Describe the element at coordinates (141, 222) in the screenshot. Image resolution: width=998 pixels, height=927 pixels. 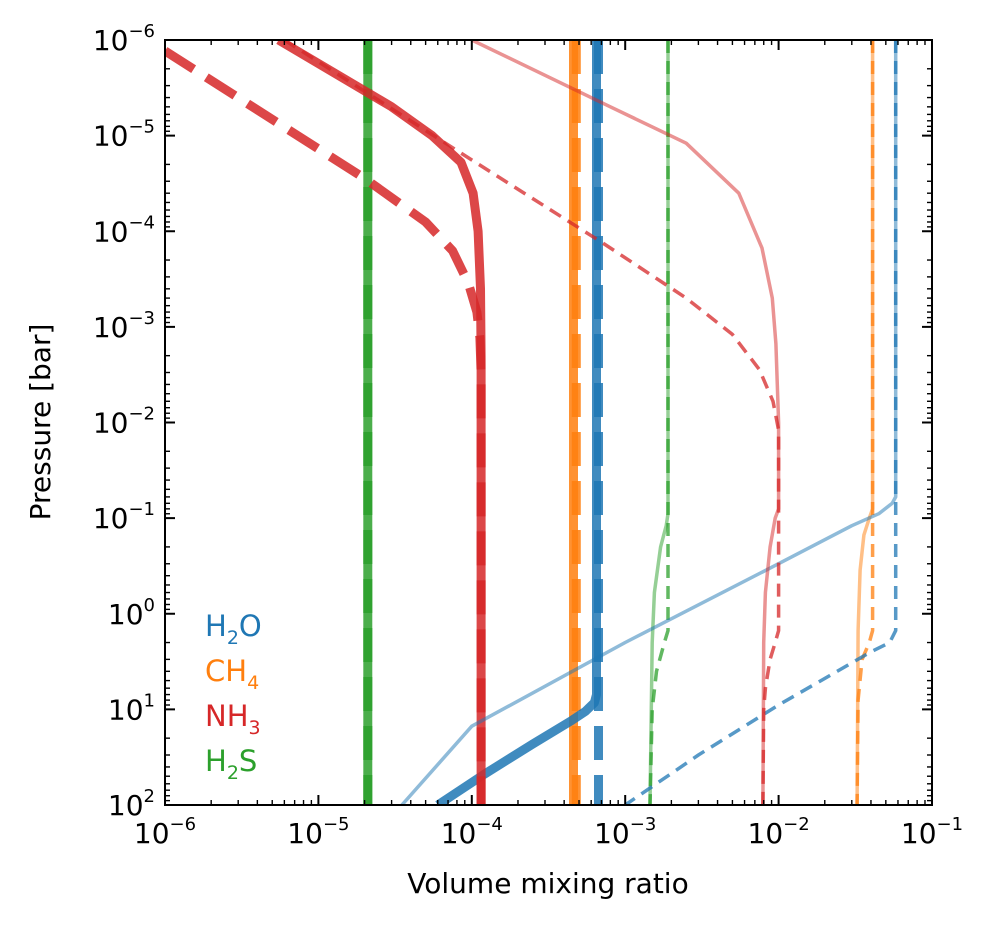
I see `y-tick-label-exponent: −4` at that location.